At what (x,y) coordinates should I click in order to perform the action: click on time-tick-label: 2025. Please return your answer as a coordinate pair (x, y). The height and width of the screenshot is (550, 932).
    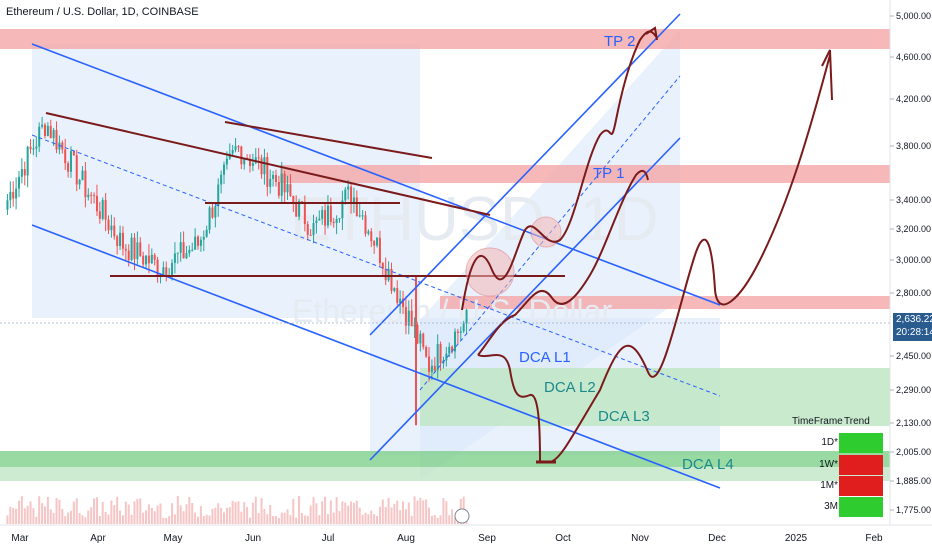
    Looking at the image, I should click on (796, 538).